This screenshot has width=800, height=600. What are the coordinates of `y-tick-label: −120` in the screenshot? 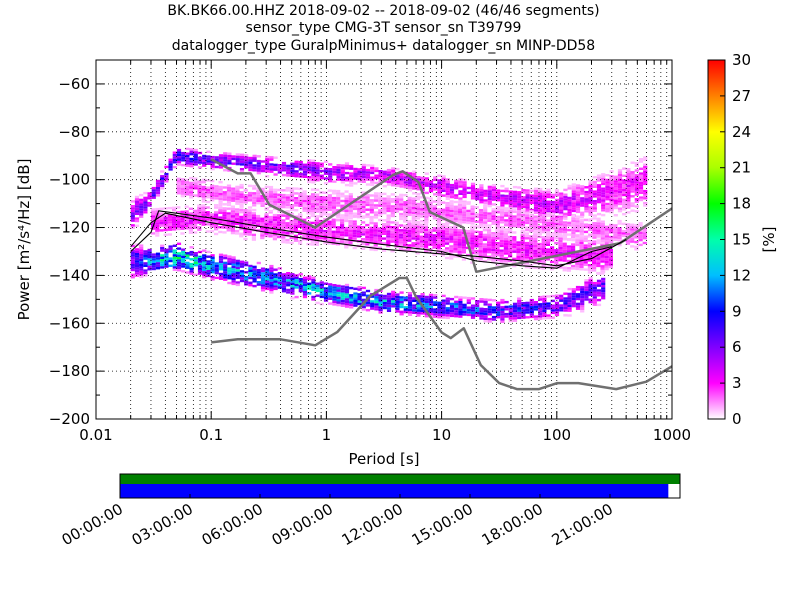 It's located at (69, 228).